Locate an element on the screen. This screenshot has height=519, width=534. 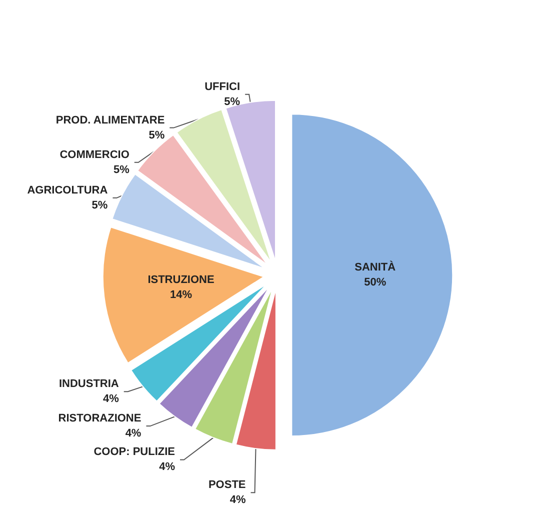
slice-label: SANITÀ is located at coordinates (375, 267).